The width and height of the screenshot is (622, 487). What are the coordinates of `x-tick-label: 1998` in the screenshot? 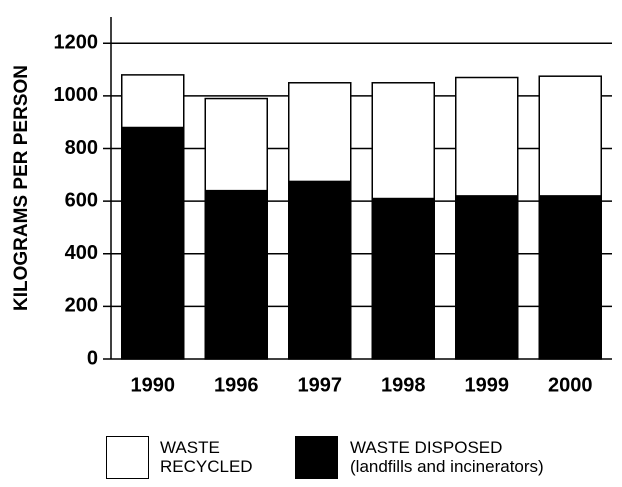 It's located at (403, 385).